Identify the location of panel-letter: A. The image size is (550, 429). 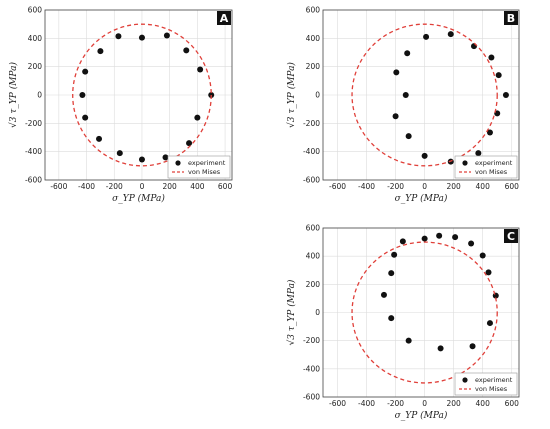
(224, 18).